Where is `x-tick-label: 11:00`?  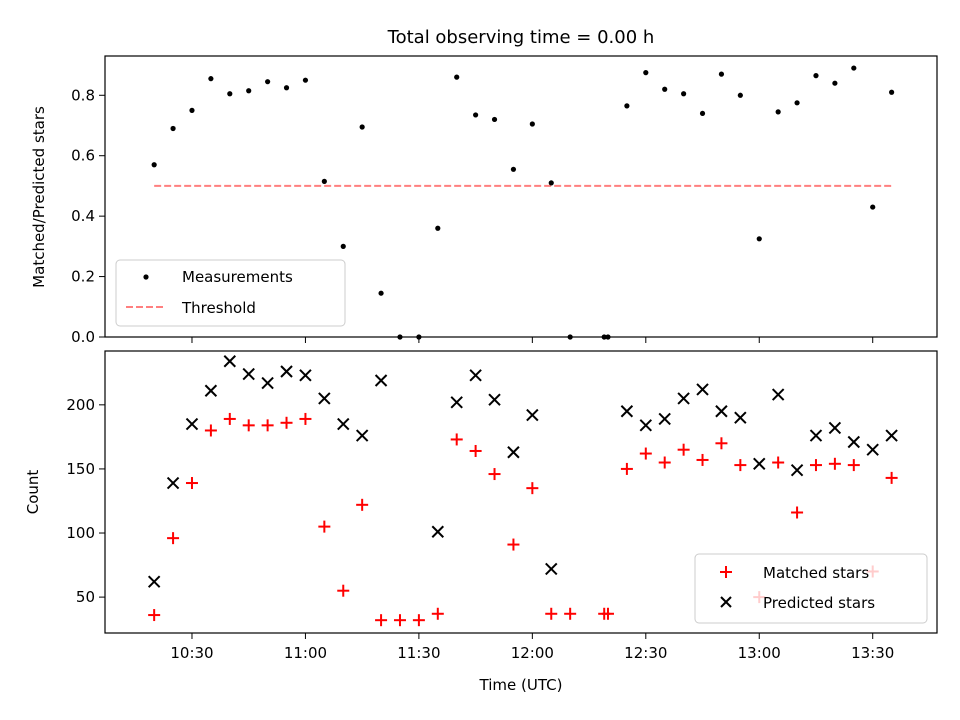 x-tick-label: 11:00 is located at coordinates (305, 653).